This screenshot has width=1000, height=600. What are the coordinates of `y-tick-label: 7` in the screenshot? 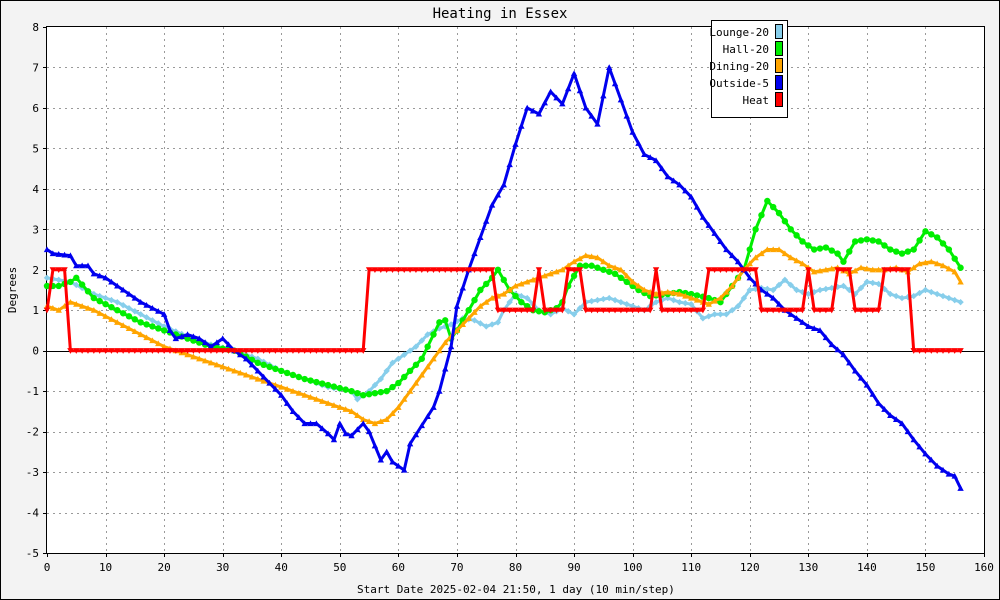 It's located at (35, 67).